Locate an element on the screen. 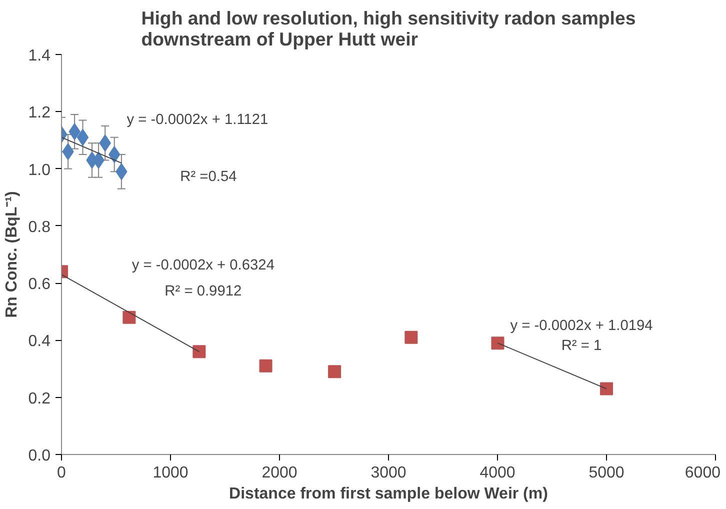 The height and width of the screenshot is (509, 726). x-axis-title: Distance from first sample below Weir (m) is located at coordinates (388, 494).